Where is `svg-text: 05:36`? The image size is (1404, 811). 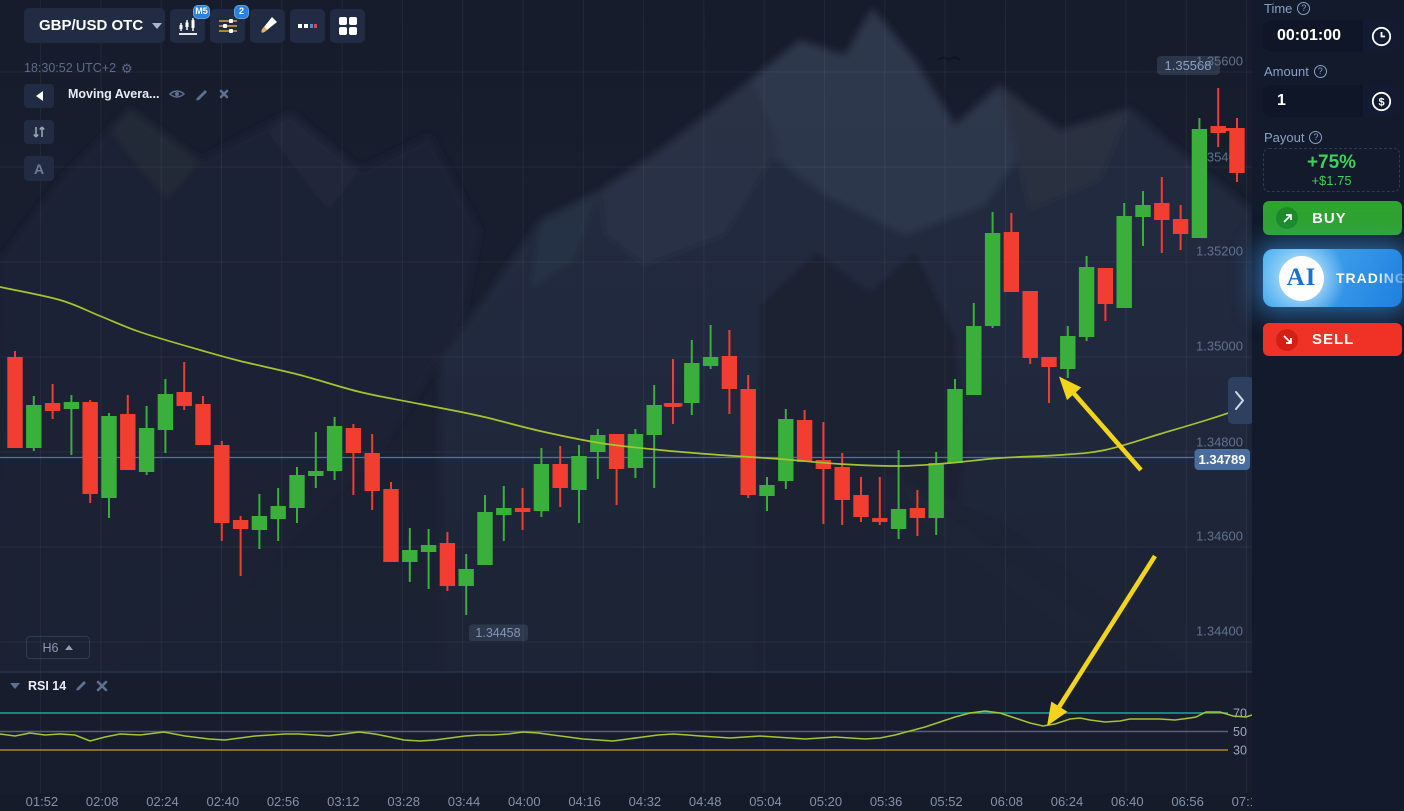
svg-text: 05:36 is located at coordinates (886, 801).